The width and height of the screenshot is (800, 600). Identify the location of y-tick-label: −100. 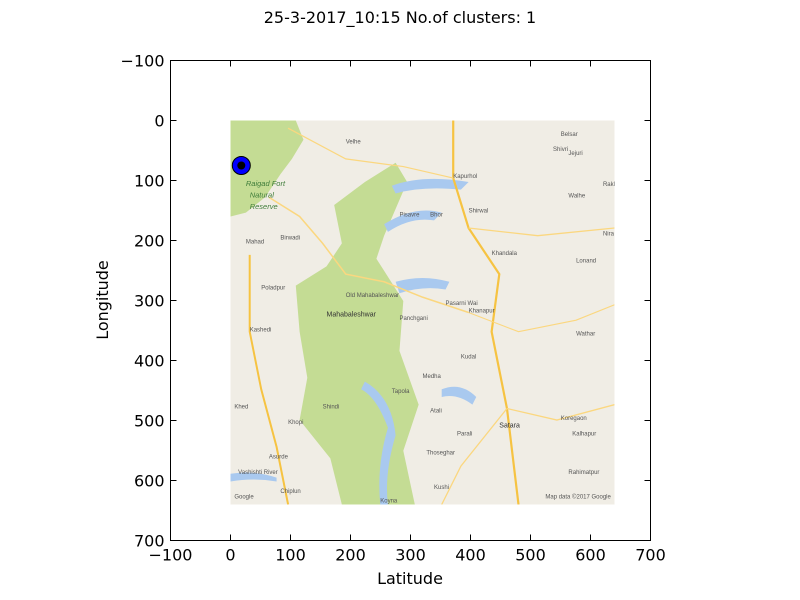
(143, 61).